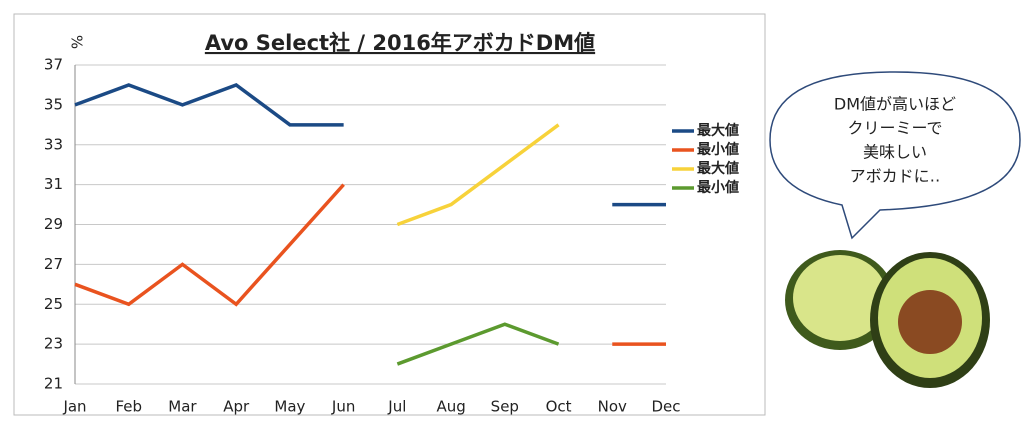 Image resolution: width=1024 pixels, height=441 pixels. I want to click on x-tick-label: Jun, so click(343, 407).